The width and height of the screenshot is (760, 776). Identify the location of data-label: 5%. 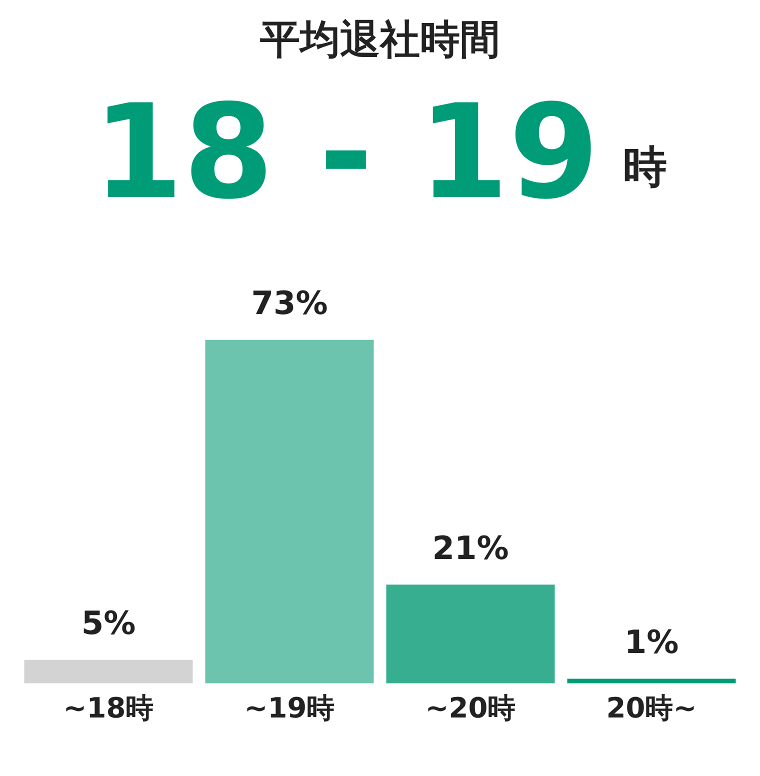
(108, 623).